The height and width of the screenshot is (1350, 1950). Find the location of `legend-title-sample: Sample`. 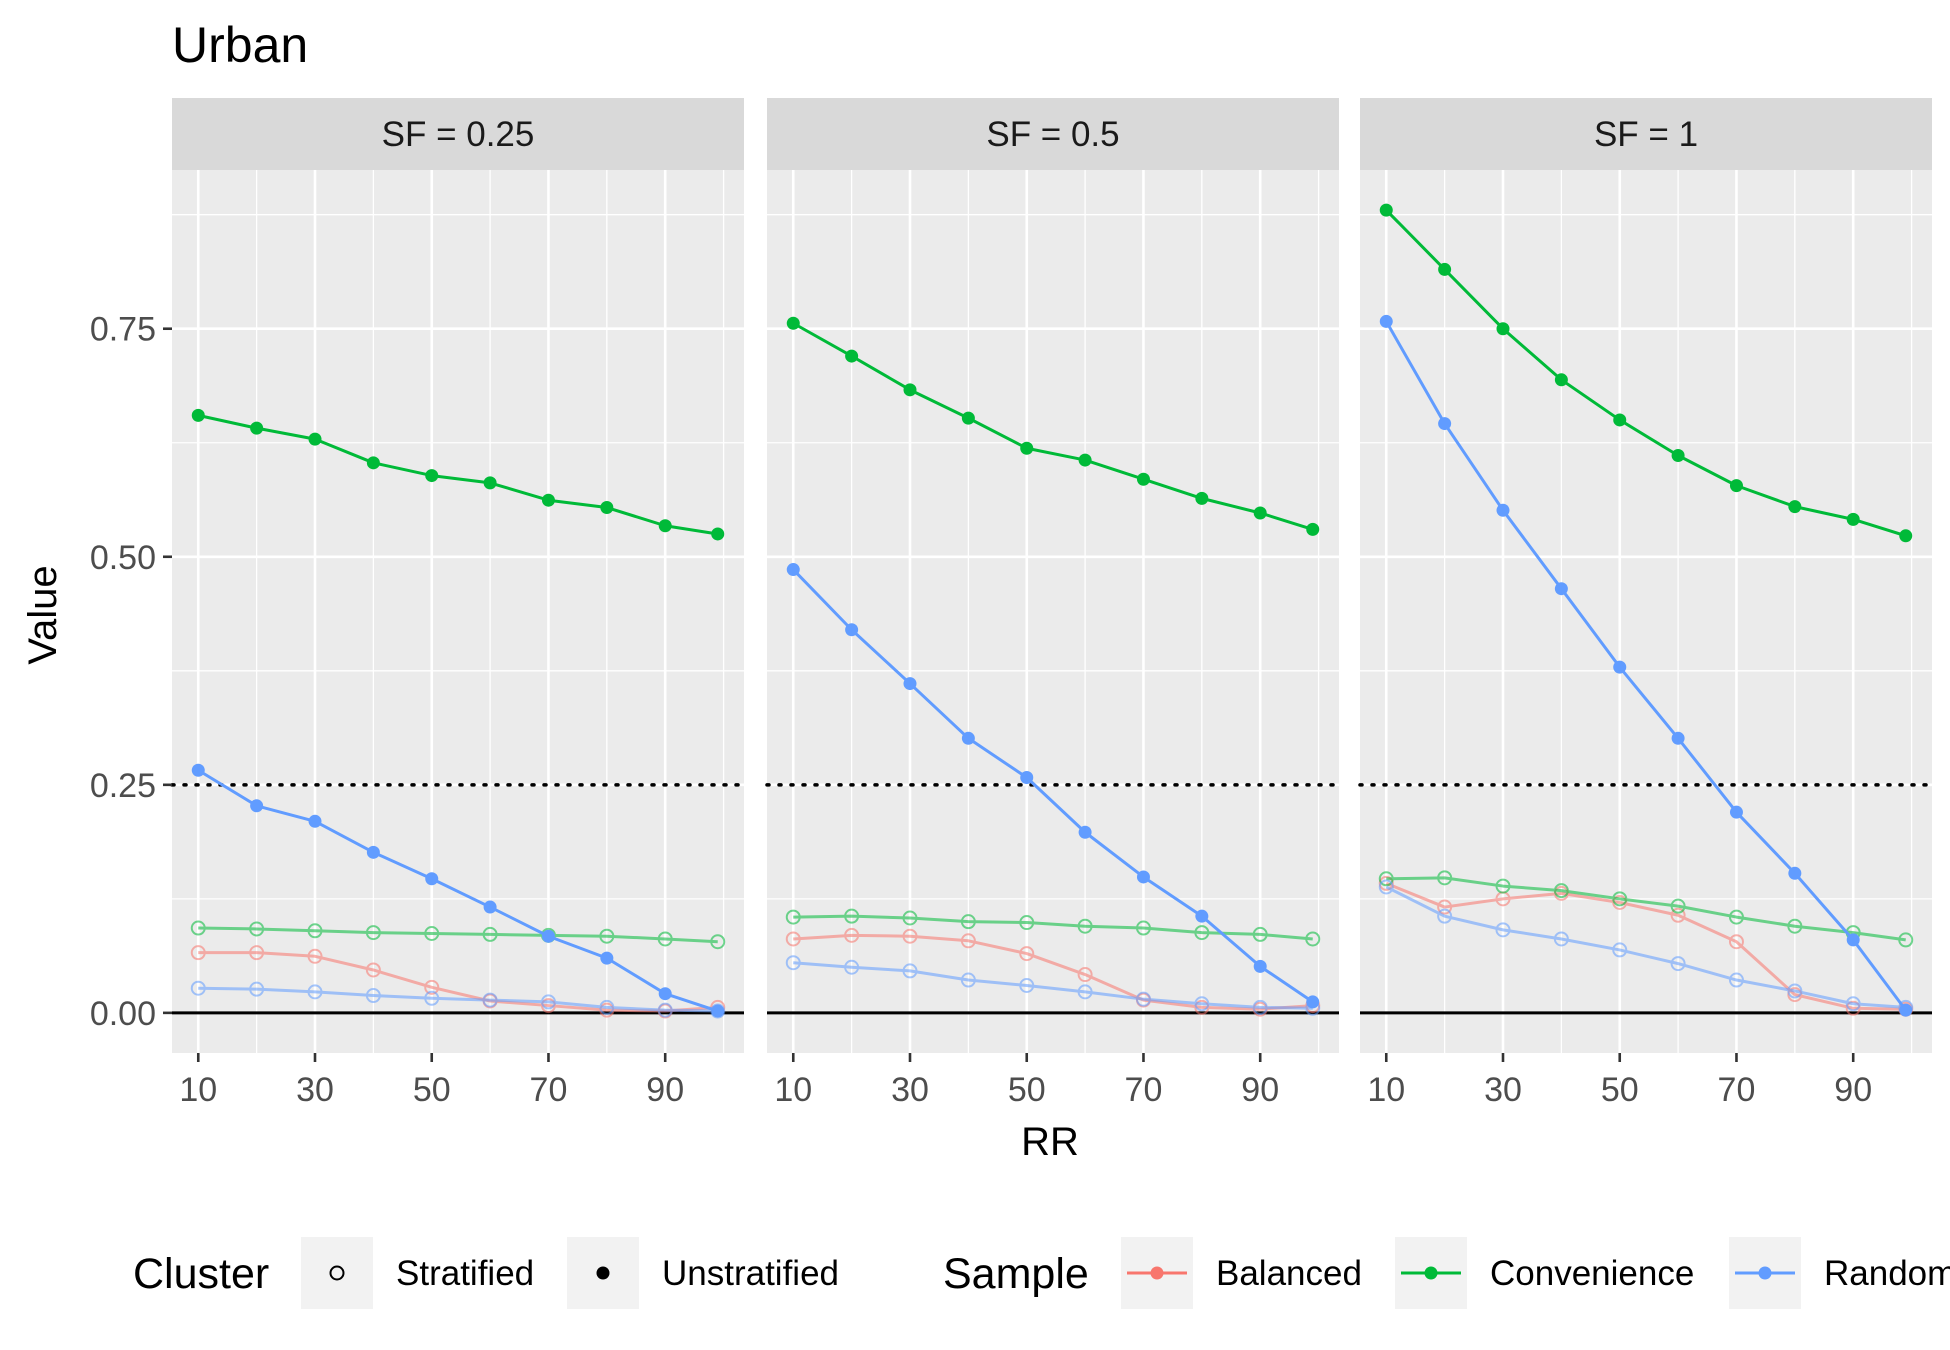

legend-title-sample: Sample is located at coordinates (1016, 1274).